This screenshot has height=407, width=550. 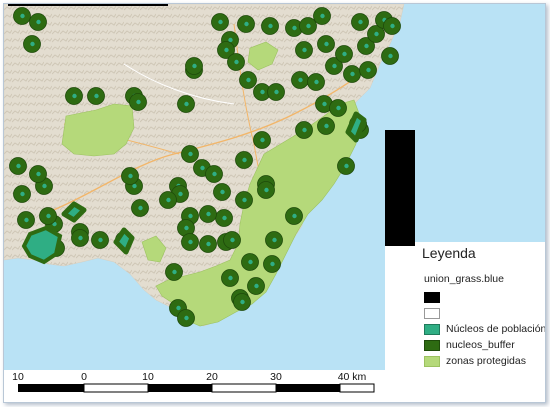 I want to click on legend-item-zonas-protegidas: zonas protegidas, so click(x=475, y=361).